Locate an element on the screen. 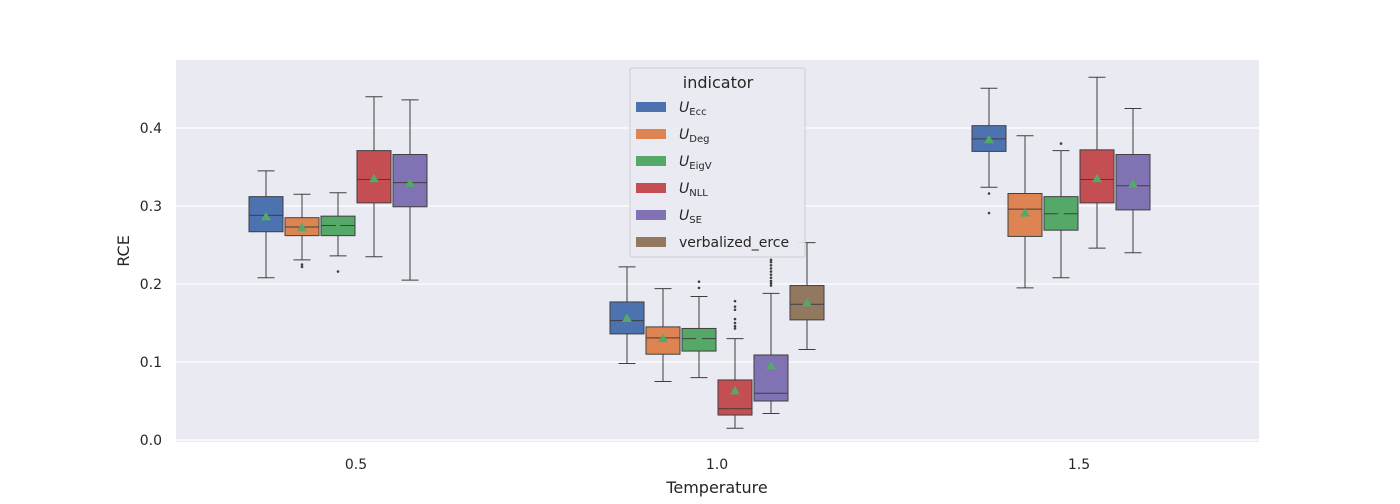 Image resolution: width=1400 pixels, height=504 pixels. x-axis-ticks: 0.5 1.0 1.5 is located at coordinates (717, 465).